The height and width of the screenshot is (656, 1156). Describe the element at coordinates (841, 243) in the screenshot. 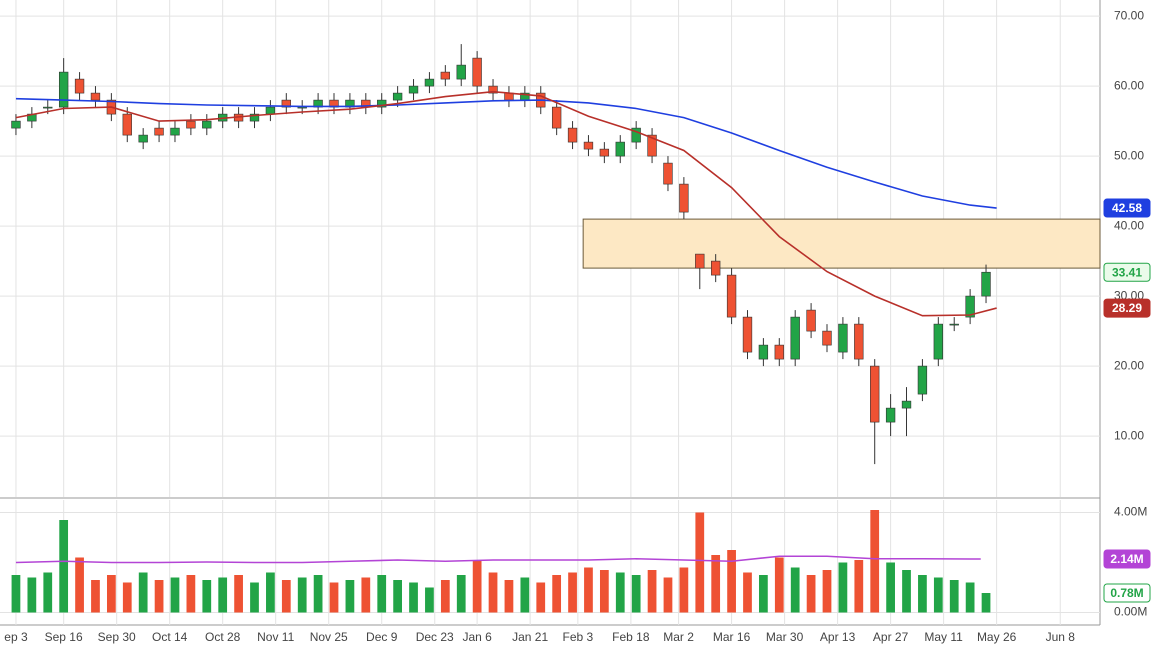

I see `price-zone` at that location.